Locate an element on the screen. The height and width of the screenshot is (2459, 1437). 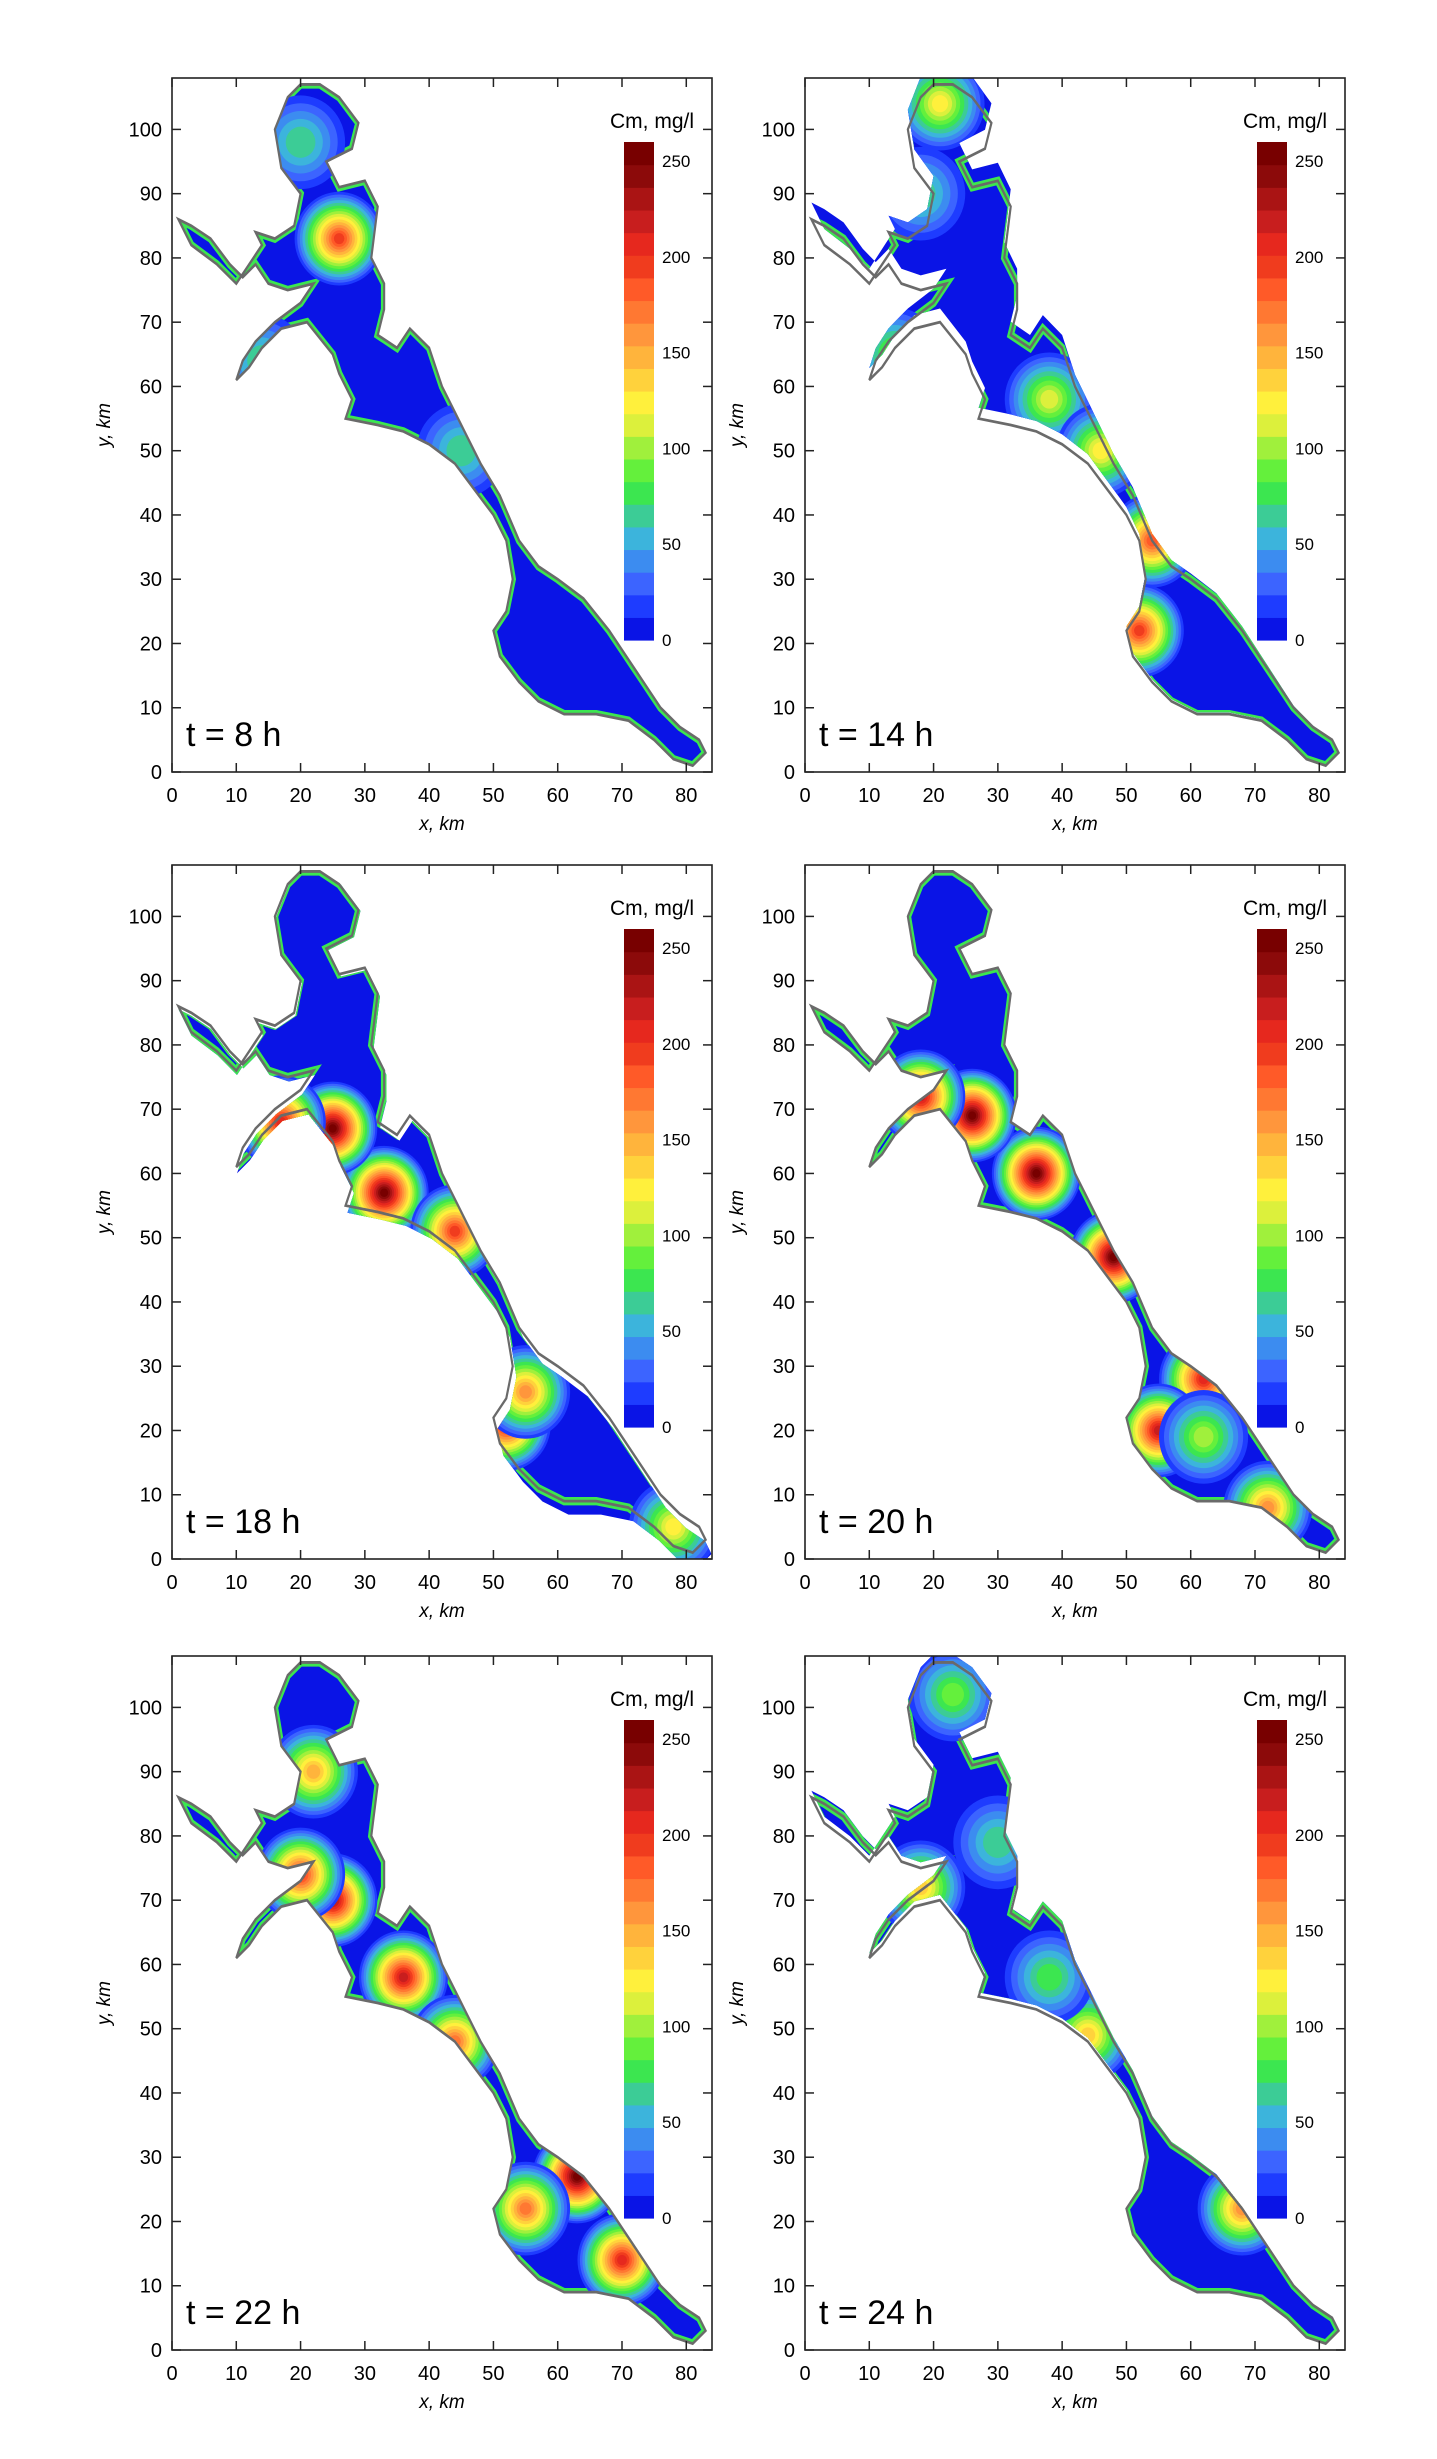
y-tick-label: 80 is located at coordinates (784, 1837).